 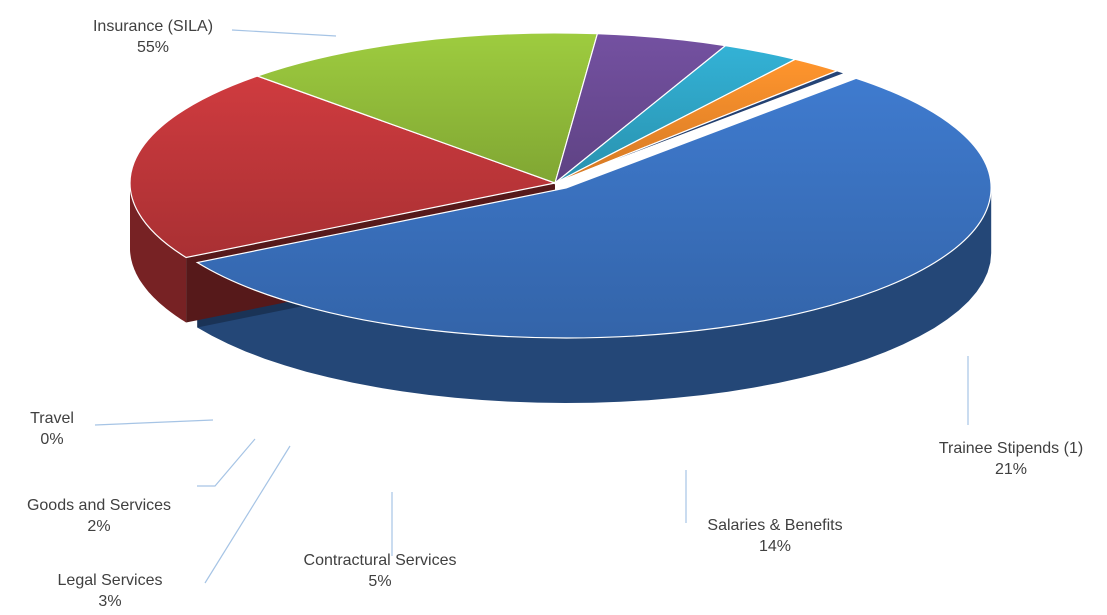 What do you see at coordinates (380, 571) in the screenshot?
I see `slice-label-contractural-services: Contractural Services 5%` at bounding box center [380, 571].